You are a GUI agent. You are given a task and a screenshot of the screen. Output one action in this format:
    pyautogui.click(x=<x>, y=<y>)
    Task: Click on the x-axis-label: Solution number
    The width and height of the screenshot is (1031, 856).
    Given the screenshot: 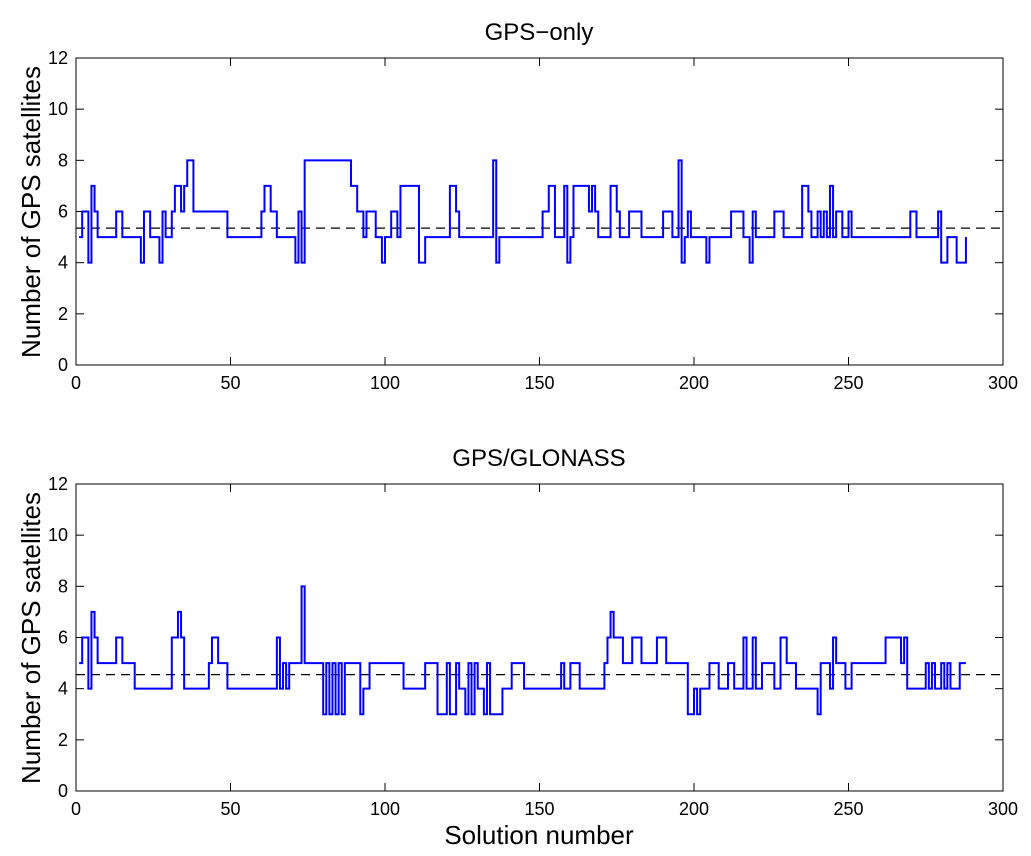 What is the action you would take?
    pyautogui.click(x=539, y=835)
    